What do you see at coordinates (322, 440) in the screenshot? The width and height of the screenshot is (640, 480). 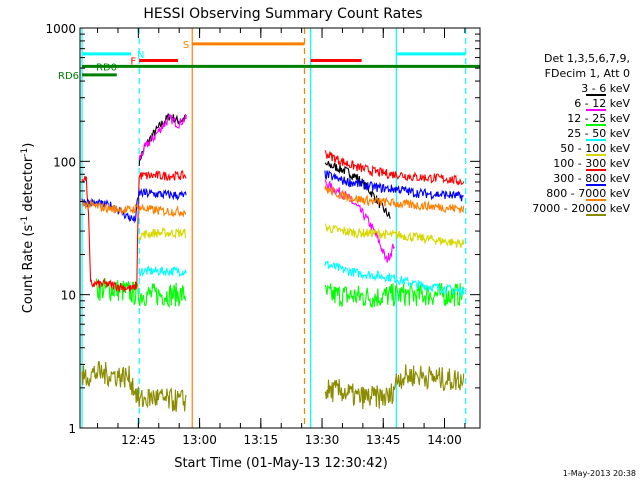 I see `x-tick-label: 13:30` at bounding box center [322, 440].